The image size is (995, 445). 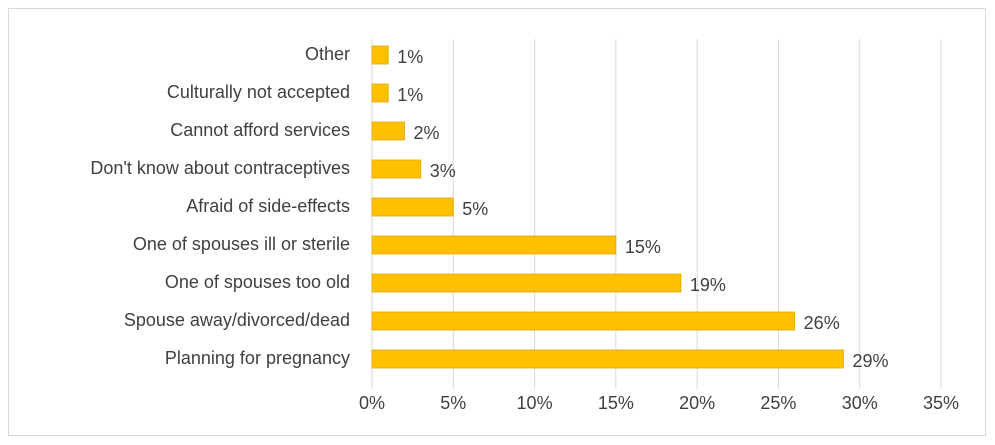 I want to click on bar-value-label: 19%, so click(x=708, y=285).